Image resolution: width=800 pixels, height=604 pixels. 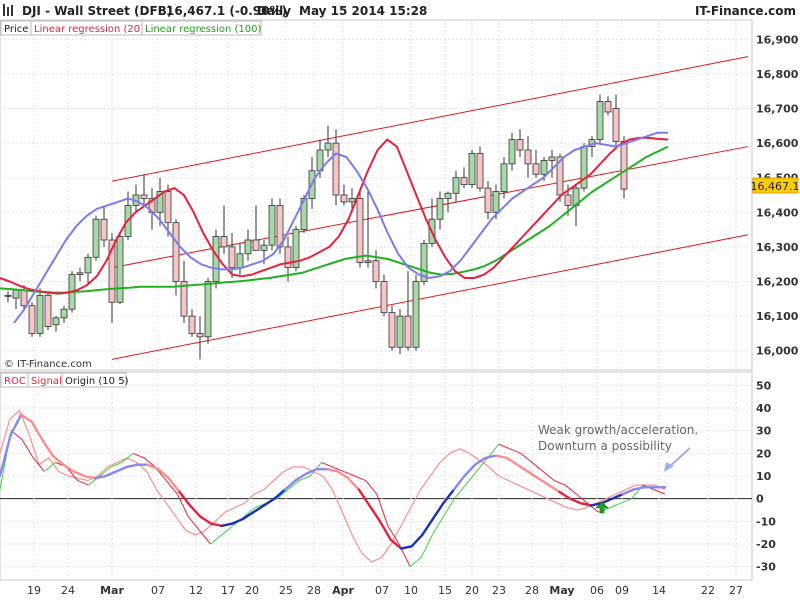 I want to click on legend-reg20: Linear regression (20), so click(x=89, y=29).